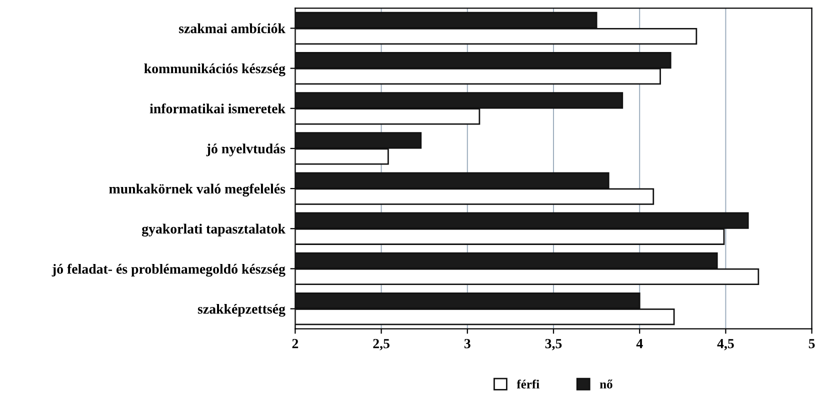 The image size is (820, 411). Describe the element at coordinates (295, 343) in the screenshot. I see `x-tick-label: 2` at that location.